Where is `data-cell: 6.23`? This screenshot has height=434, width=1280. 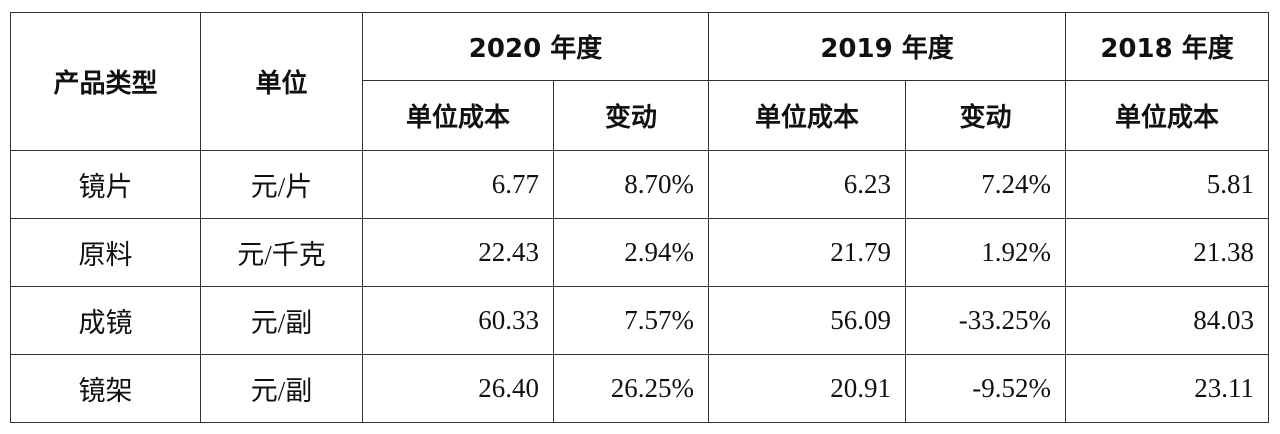 data-cell: 6.23 is located at coordinates (807, 184).